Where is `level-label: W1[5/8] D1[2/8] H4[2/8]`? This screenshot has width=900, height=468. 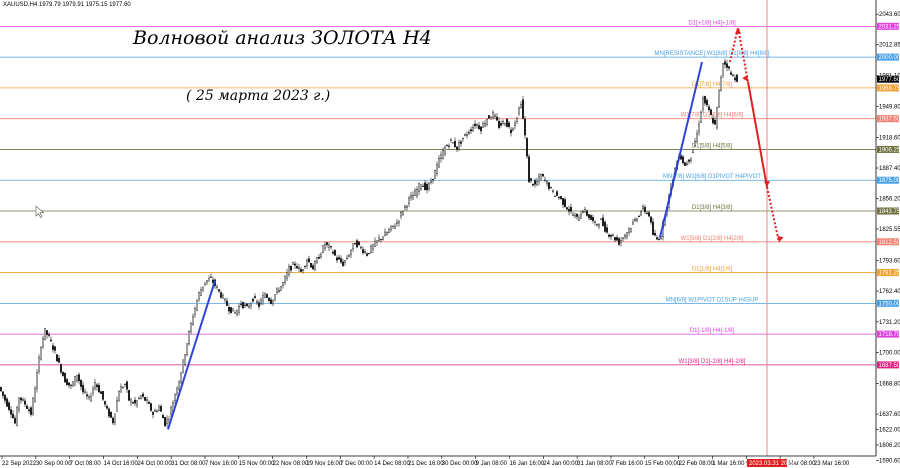
level-label: W1[5/8] D1[2/8] H4[2/8] is located at coordinates (712, 239).